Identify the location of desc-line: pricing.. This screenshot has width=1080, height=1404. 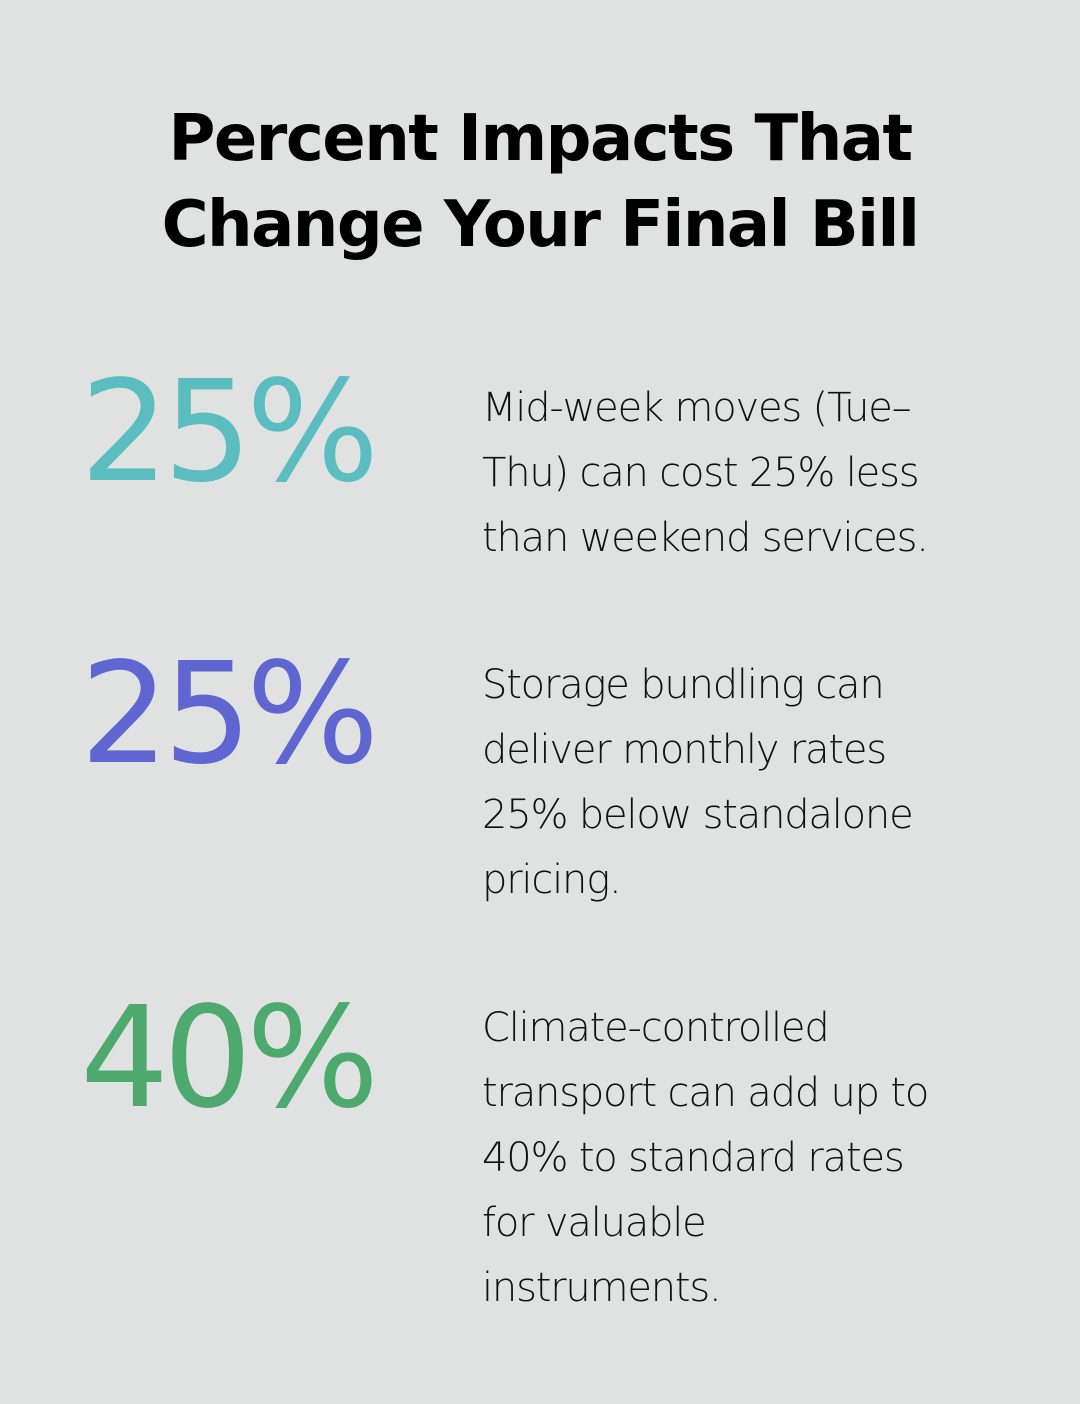
(552, 880).